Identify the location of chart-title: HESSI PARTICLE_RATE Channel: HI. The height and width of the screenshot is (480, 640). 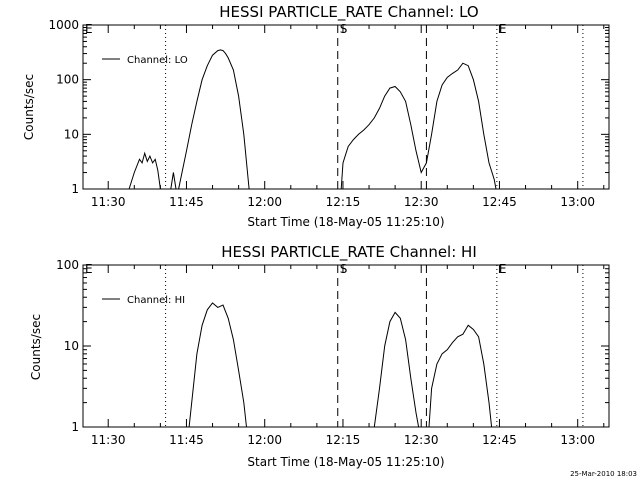
(349, 252).